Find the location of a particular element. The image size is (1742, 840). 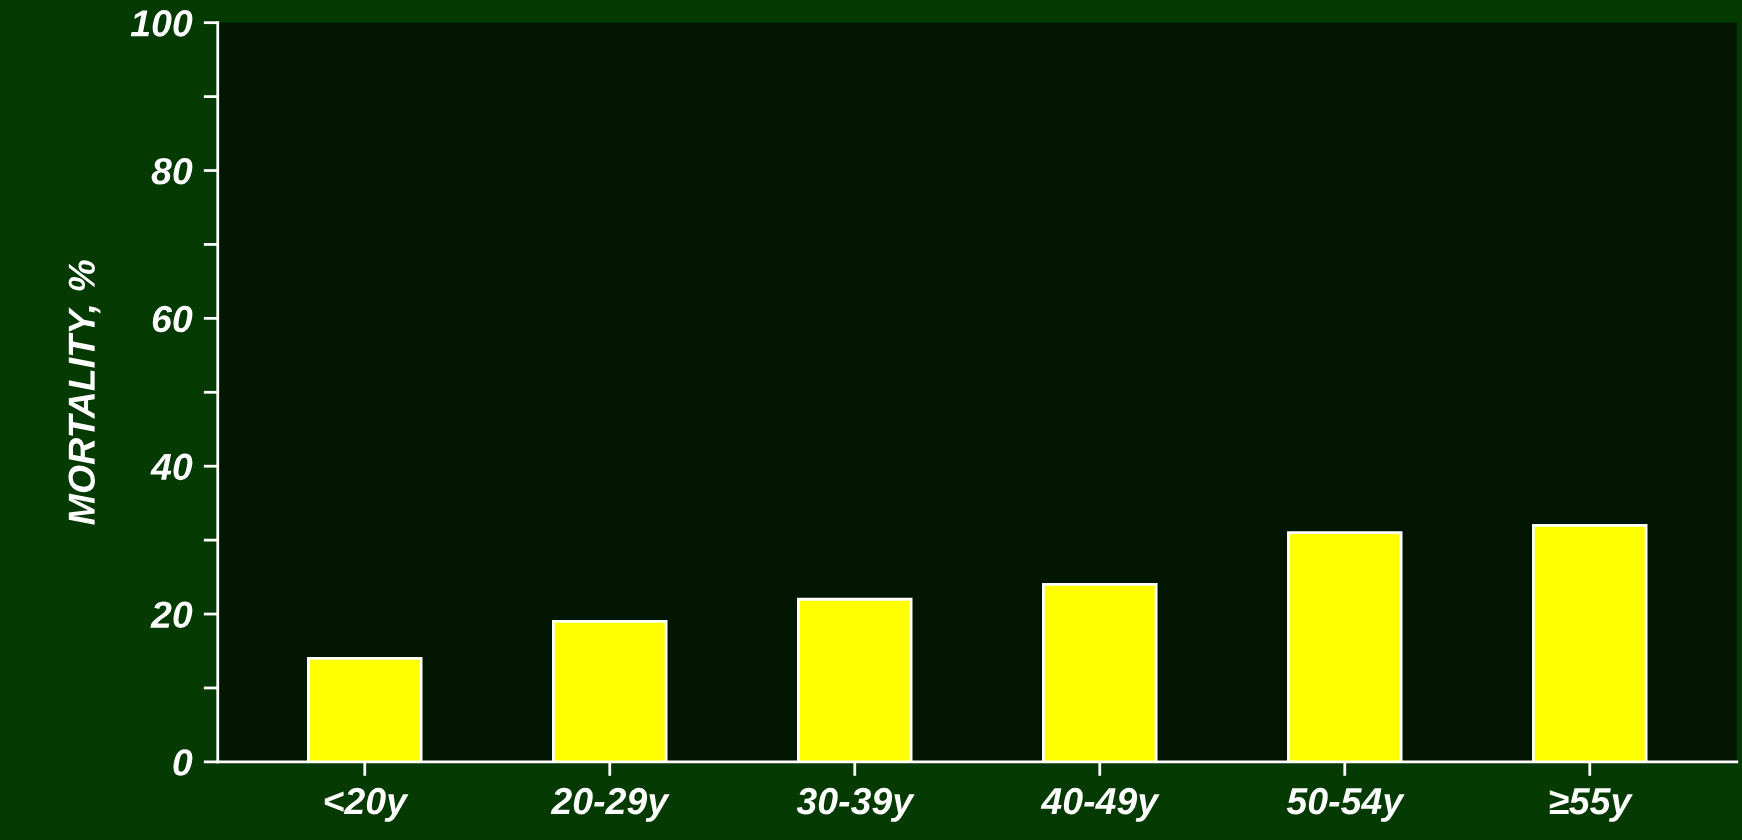

x-tick-label: 50-54y is located at coordinates (1345, 804).